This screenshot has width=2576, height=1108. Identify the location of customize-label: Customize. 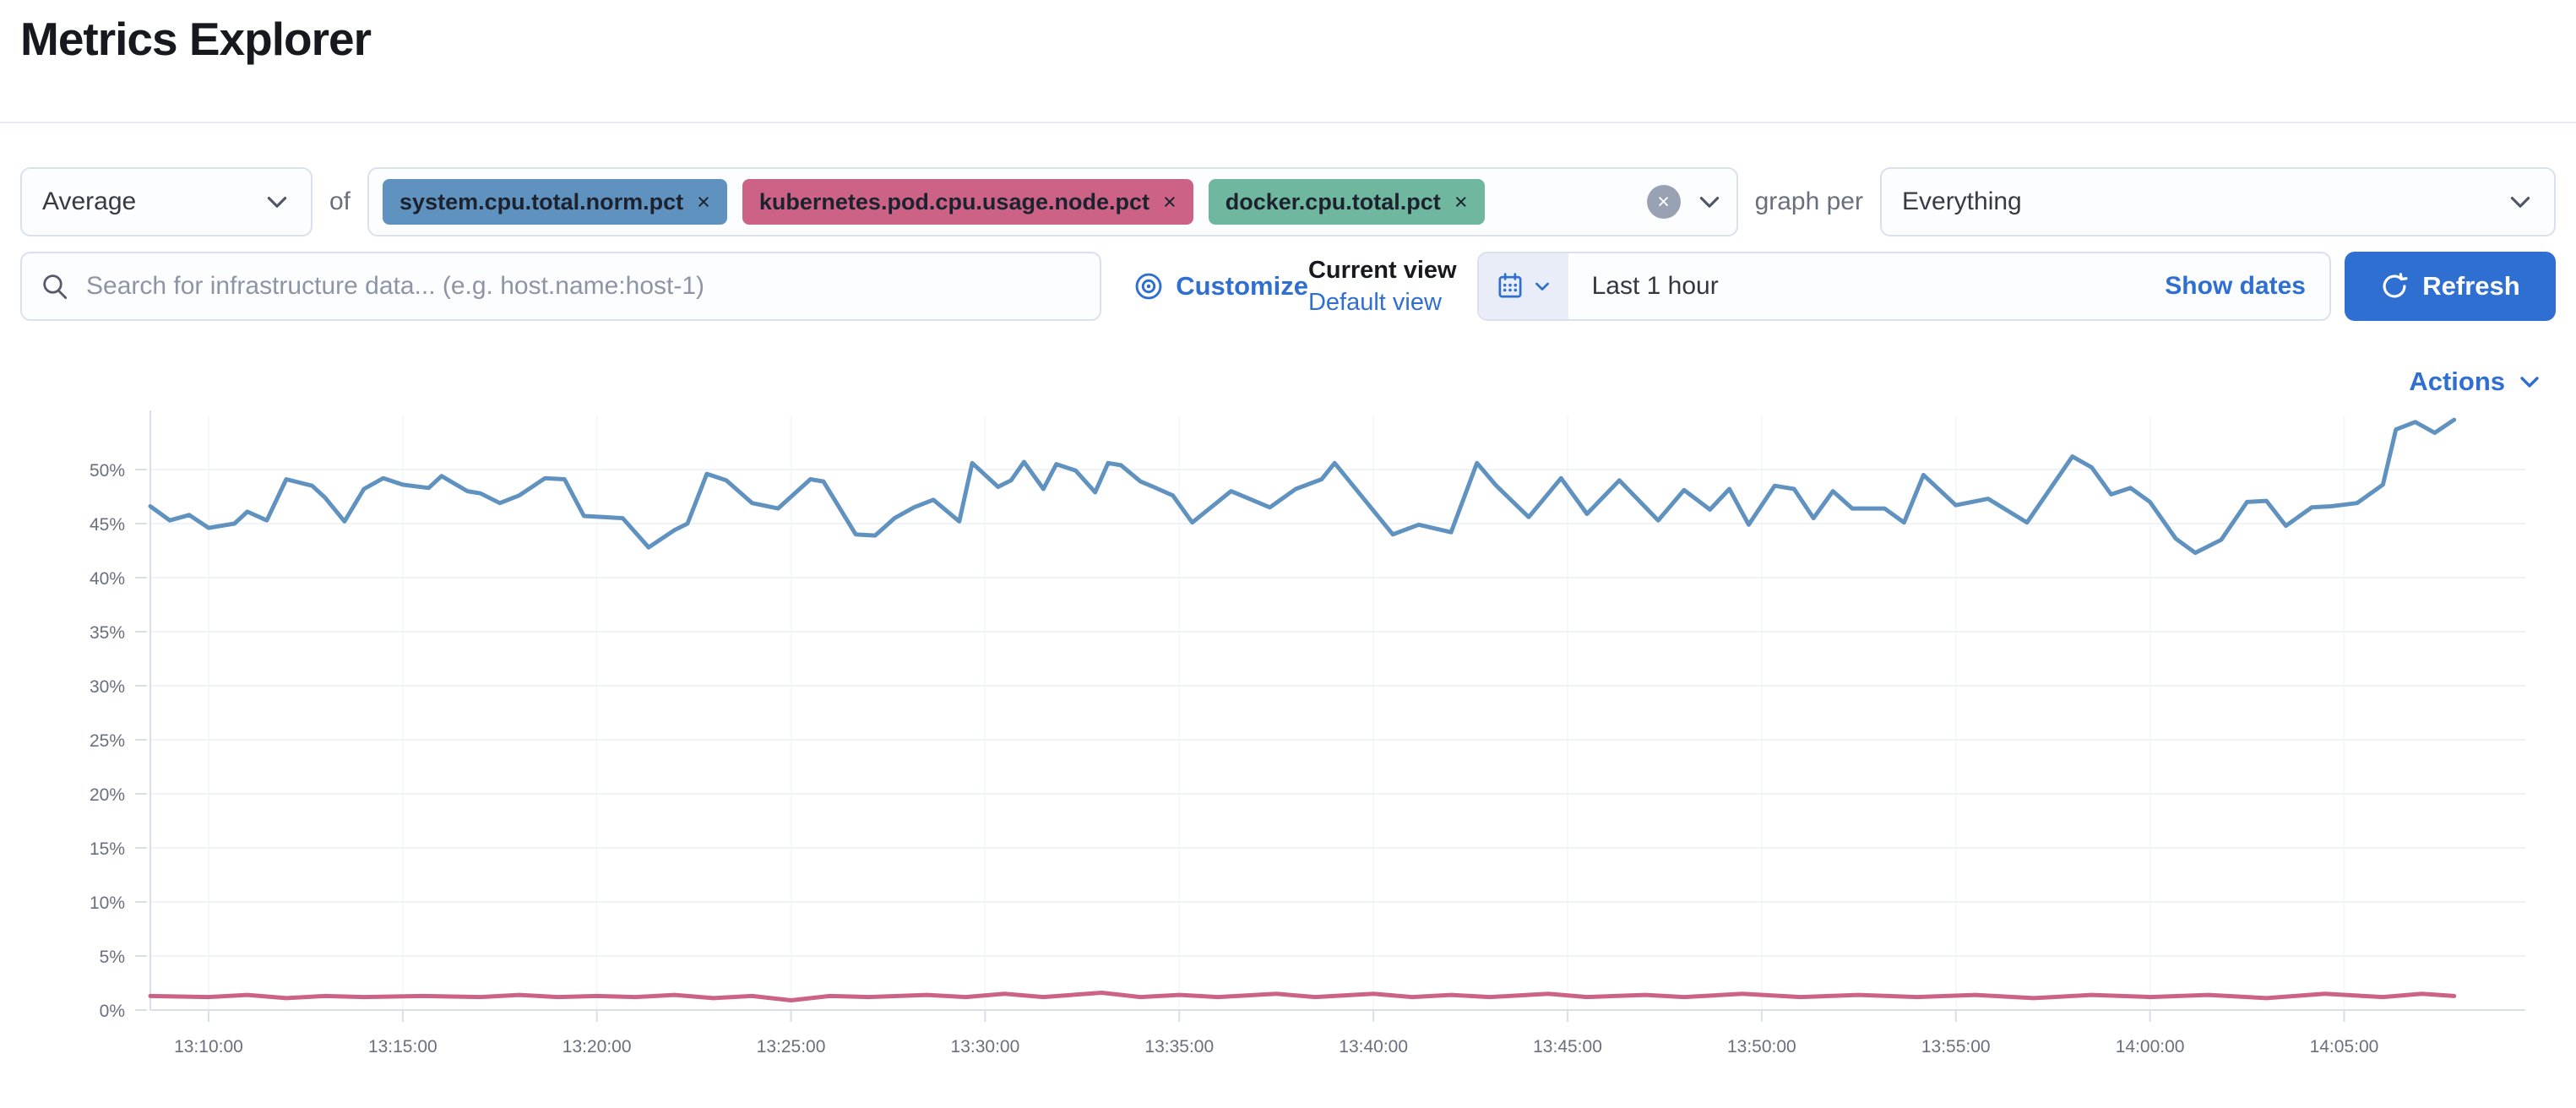
(1242, 286).